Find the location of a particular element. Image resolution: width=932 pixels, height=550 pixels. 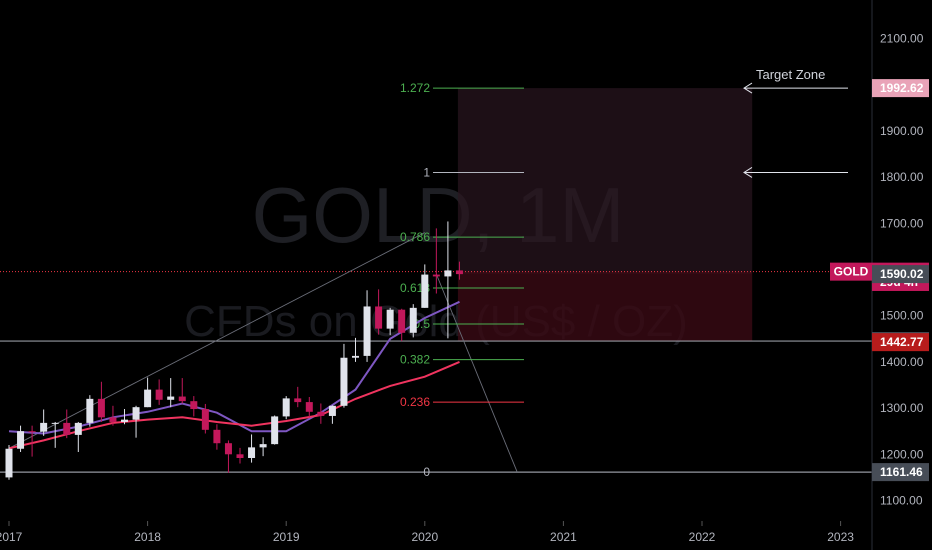

symbol-tag-bg is located at coordinates (851, 271).